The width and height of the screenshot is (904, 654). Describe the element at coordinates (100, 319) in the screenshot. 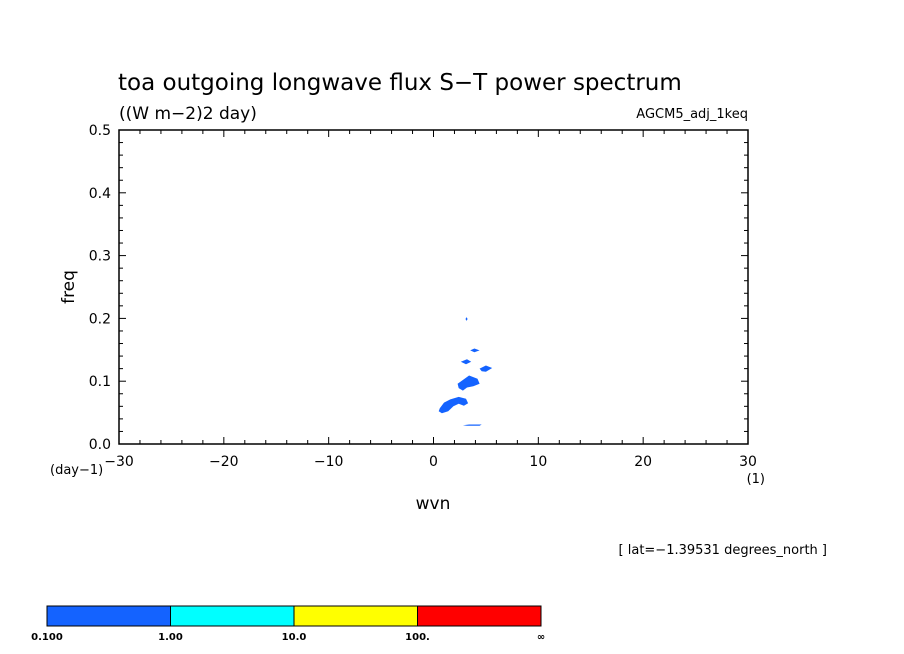

I see `y-tick-label: 0.2` at that location.